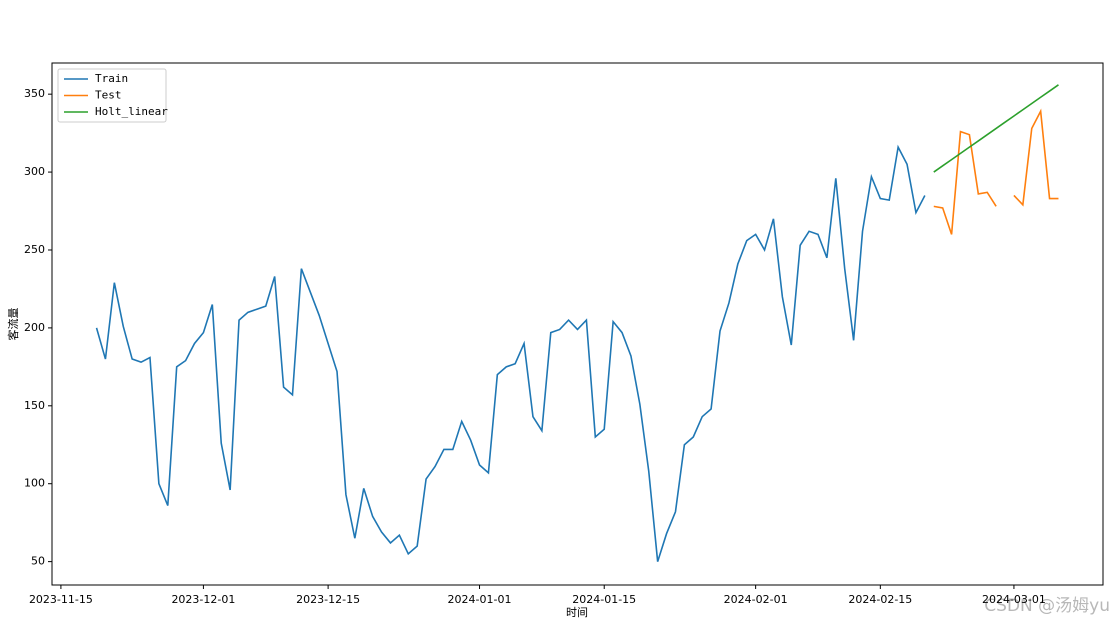 The height and width of the screenshot is (627, 1115). Describe the element at coordinates (480, 599) in the screenshot. I see `x-tick-label: 2024-01-01` at that location.